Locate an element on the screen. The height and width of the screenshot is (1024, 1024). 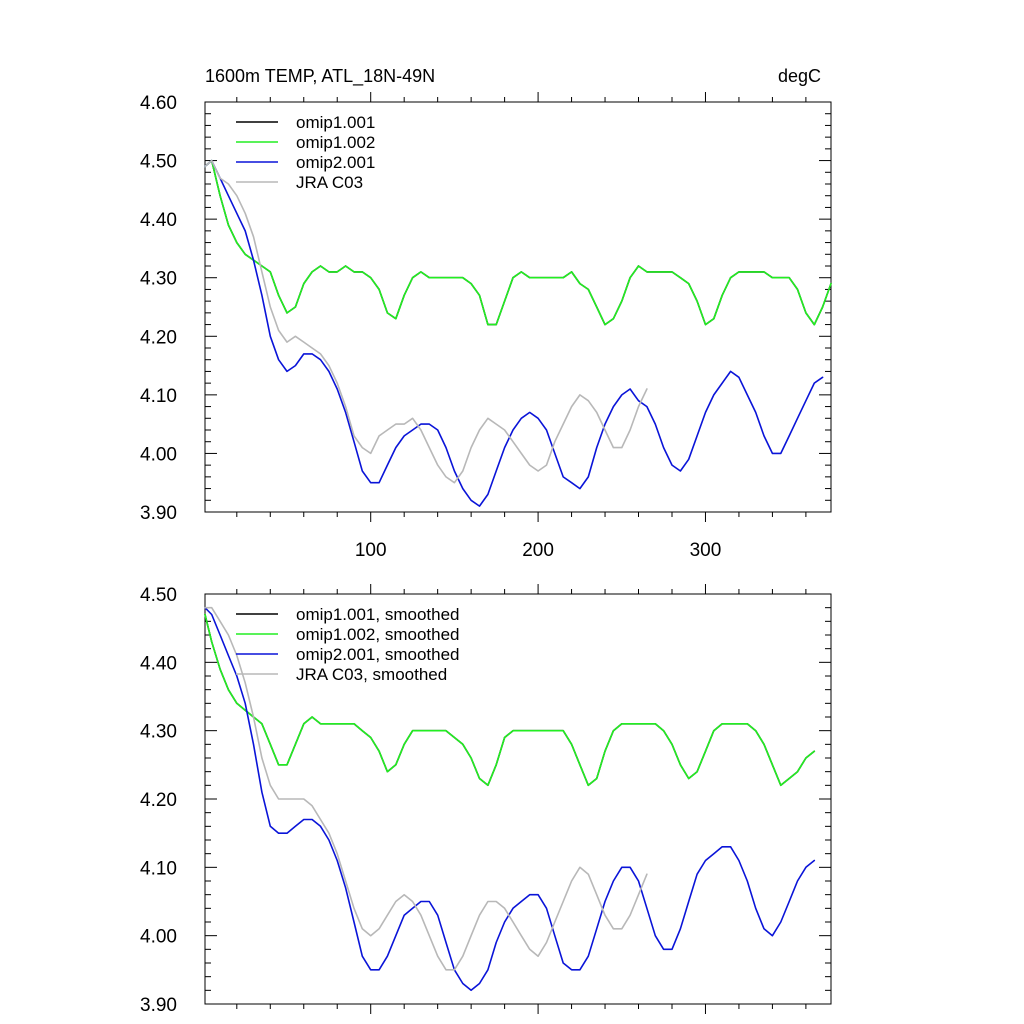
bottom-ytick-label: 4.30 is located at coordinates (158, 732).